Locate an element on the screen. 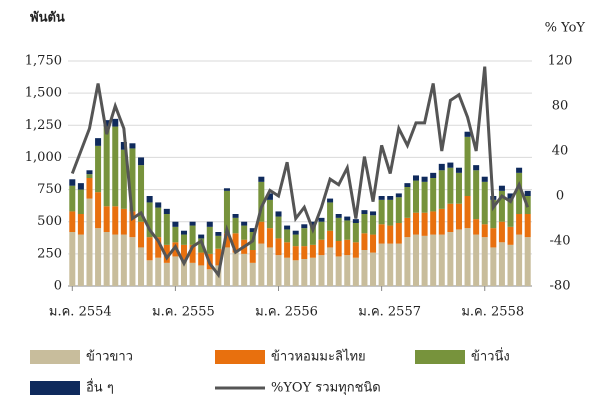 The width and height of the screenshot is (594, 405). y-tick-label: 1,500 is located at coordinates (43, 93).